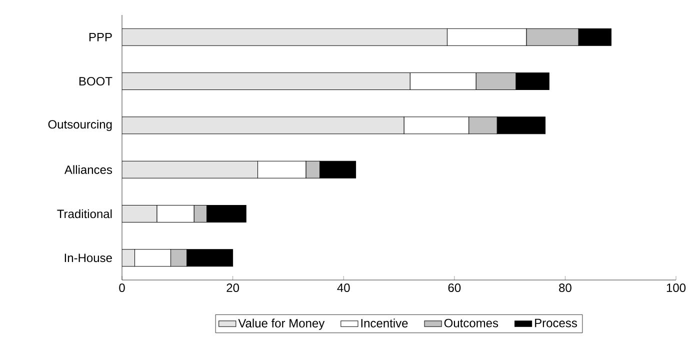  What do you see at coordinates (88, 258) in the screenshot?
I see `y-tick-label: In-House` at bounding box center [88, 258].